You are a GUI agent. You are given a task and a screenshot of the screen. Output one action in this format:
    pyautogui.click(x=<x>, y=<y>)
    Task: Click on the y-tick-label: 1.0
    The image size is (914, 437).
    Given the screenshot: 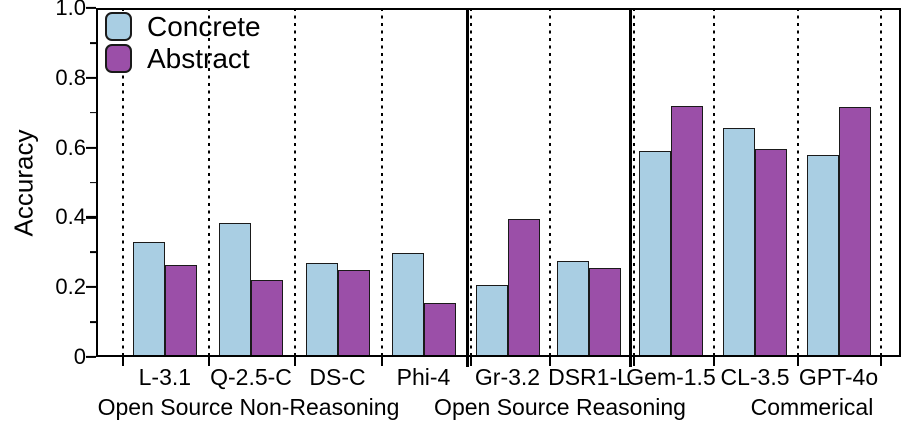 What is the action you would take?
    pyautogui.click(x=70, y=10)
    